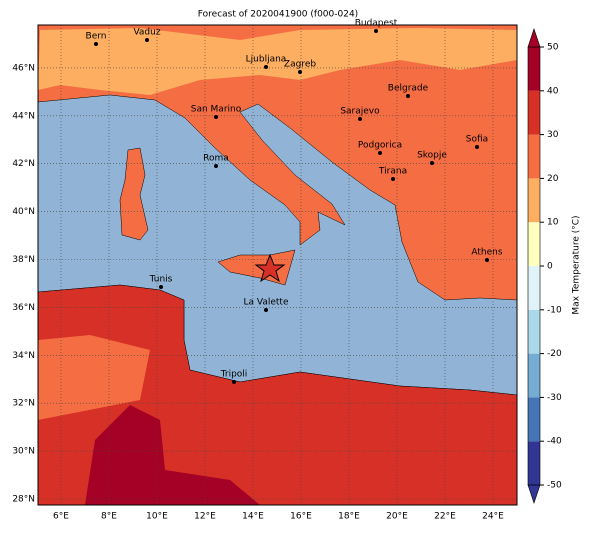 This screenshot has width=592, height=533. Describe the element at coordinates (109, 517) in the screenshot. I see `lon-label: 8°E` at that location.